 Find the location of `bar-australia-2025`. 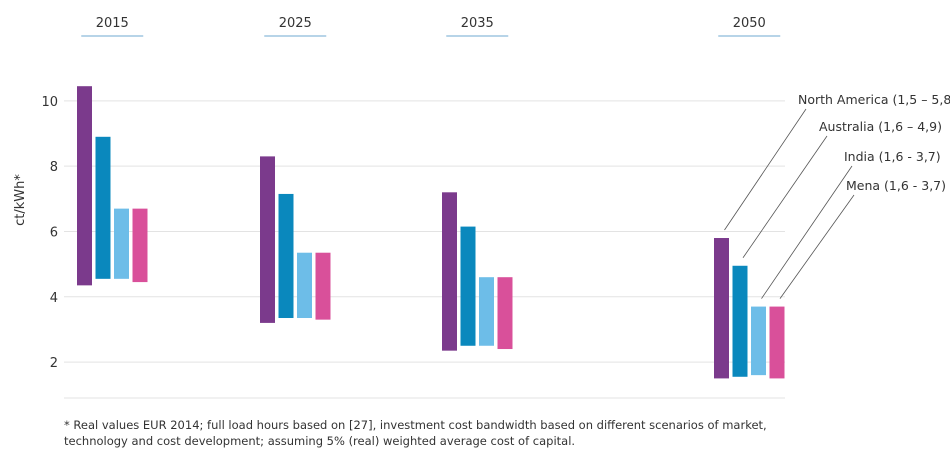

bar-australia-2025 is located at coordinates (286, 256).